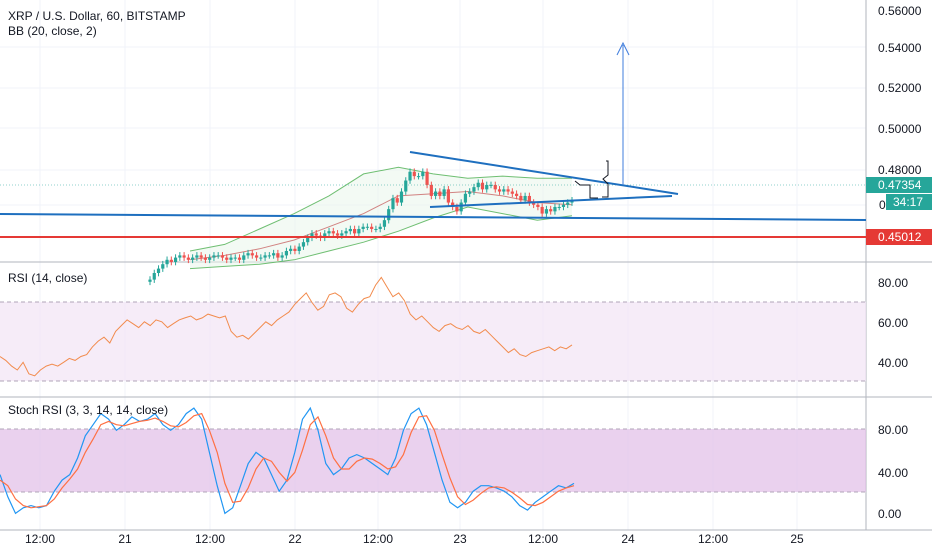 Image resolution: width=932 pixels, height=550 pixels. Describe the element at coordinates (286, 326) in the screenshot. I see `rsi-line` at that location.